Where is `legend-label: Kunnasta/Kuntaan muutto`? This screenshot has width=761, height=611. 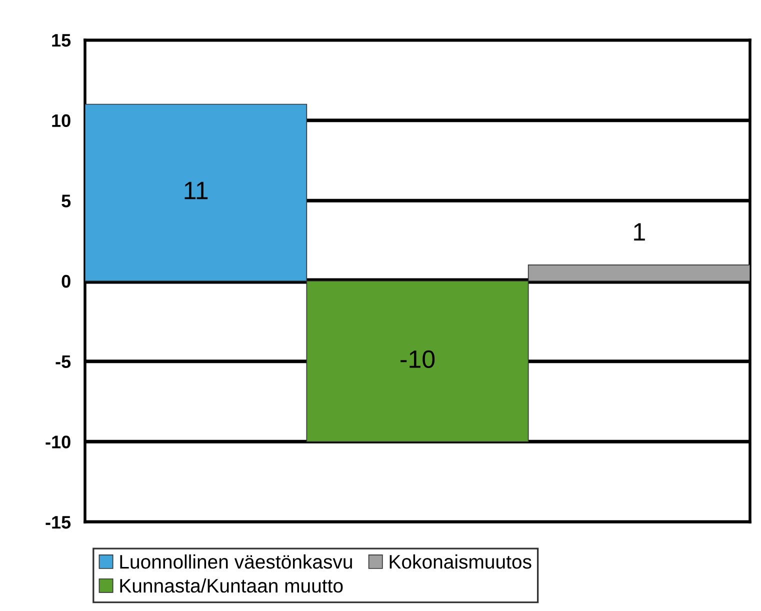 legend-label: Kunnasta/Kuntaan muutto is located at coordinates (231, 585).